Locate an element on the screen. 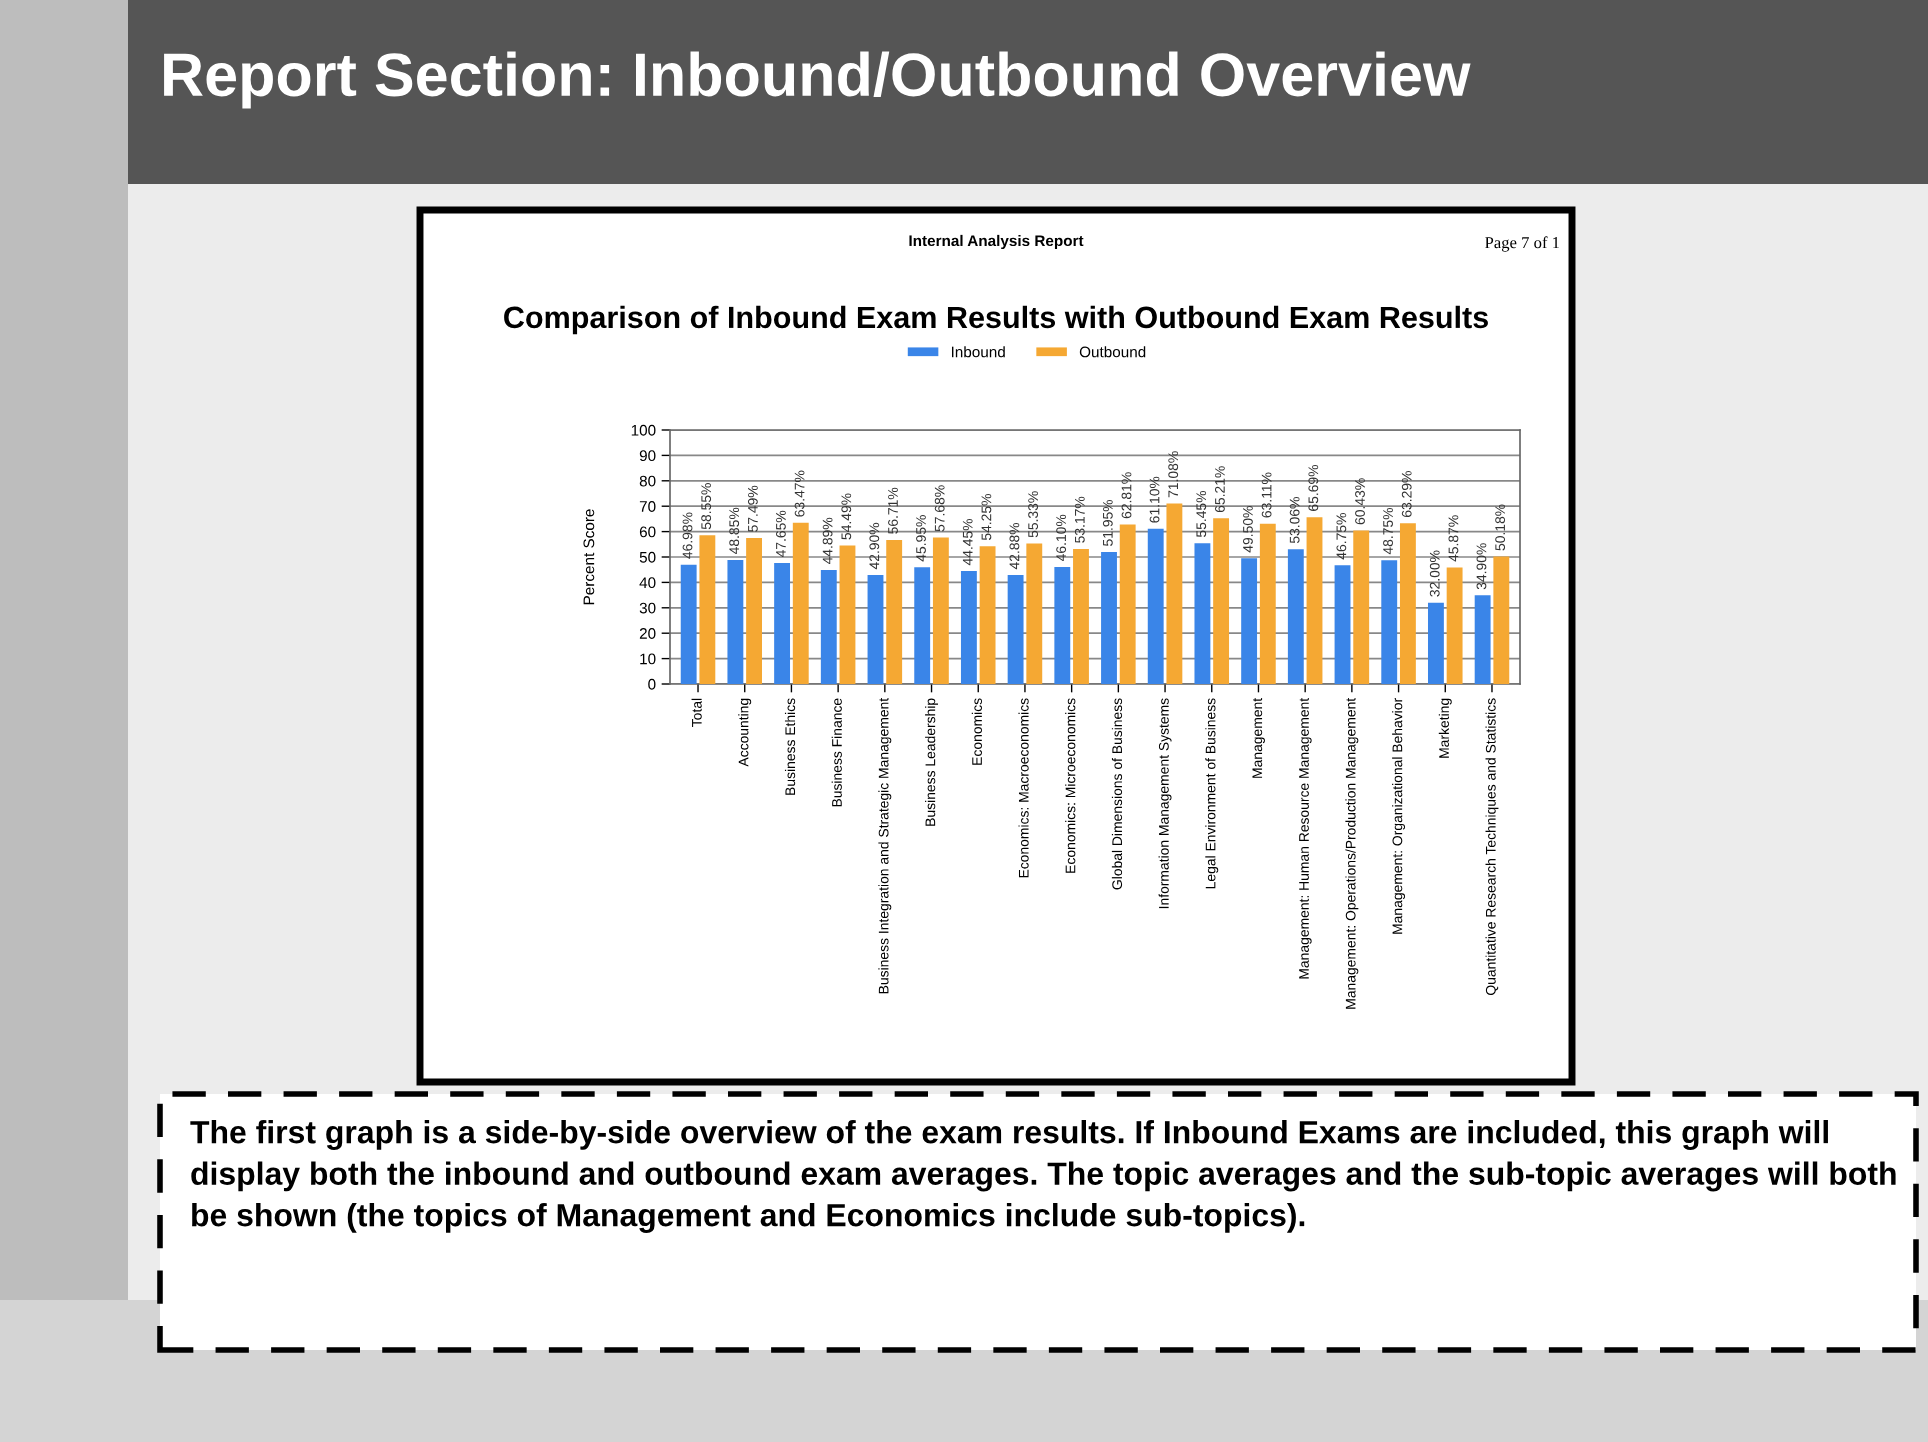 Image resolution: width=1928 pixels, height=1442 pixels. text: The first graph is a side-by-side overview of the exam results. If Inbound Exams are included, this graph will display both the inbound and outbound exam averages. The topic averages and the sub-topic averages will both be shown (the topics of Management and Economics include sub-topics). is located at coordinates (1043, 1176).